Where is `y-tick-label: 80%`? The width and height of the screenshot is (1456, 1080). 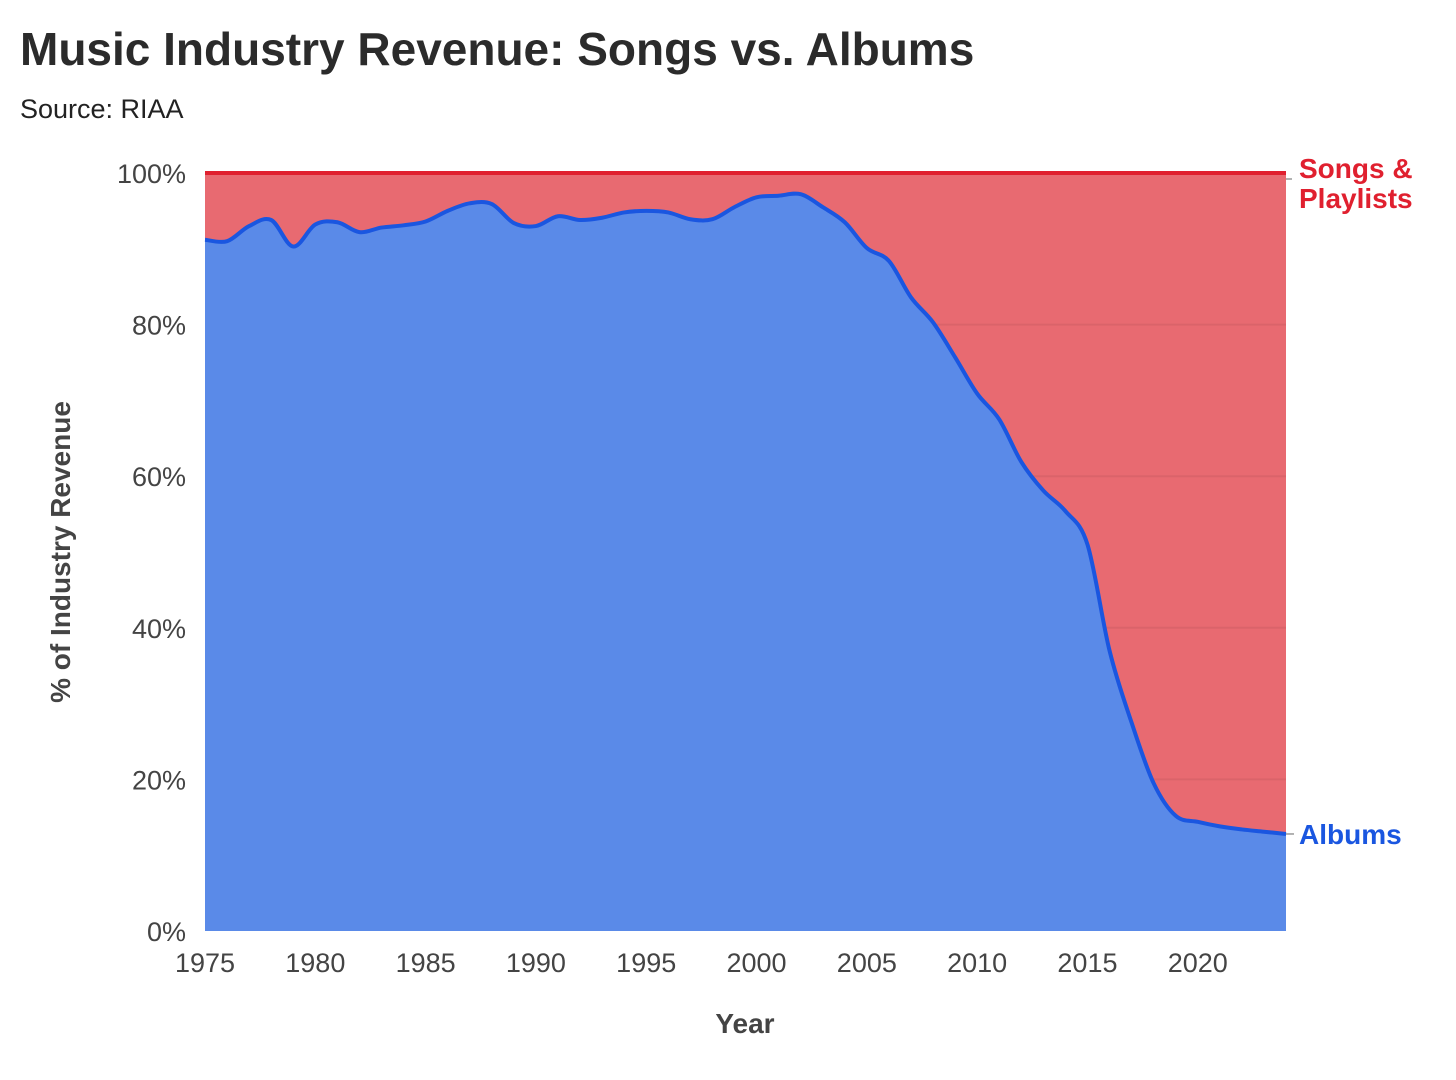 y-tick-label: 80% is located at coordinates (159, 326).